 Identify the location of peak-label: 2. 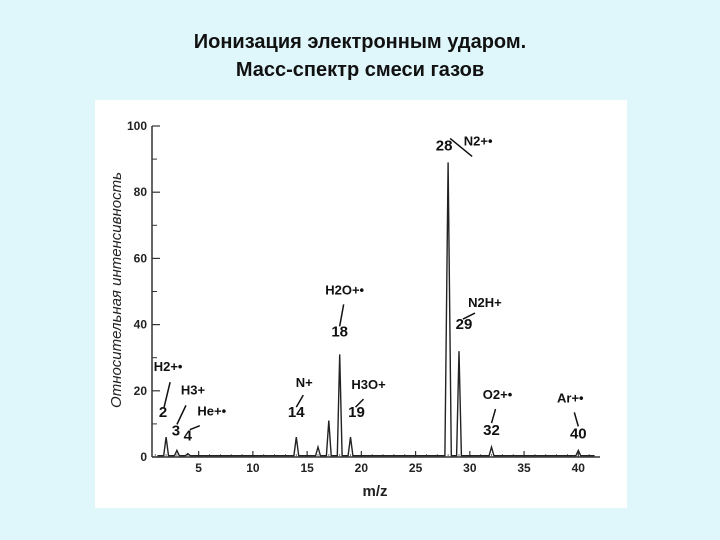
(163, 412).